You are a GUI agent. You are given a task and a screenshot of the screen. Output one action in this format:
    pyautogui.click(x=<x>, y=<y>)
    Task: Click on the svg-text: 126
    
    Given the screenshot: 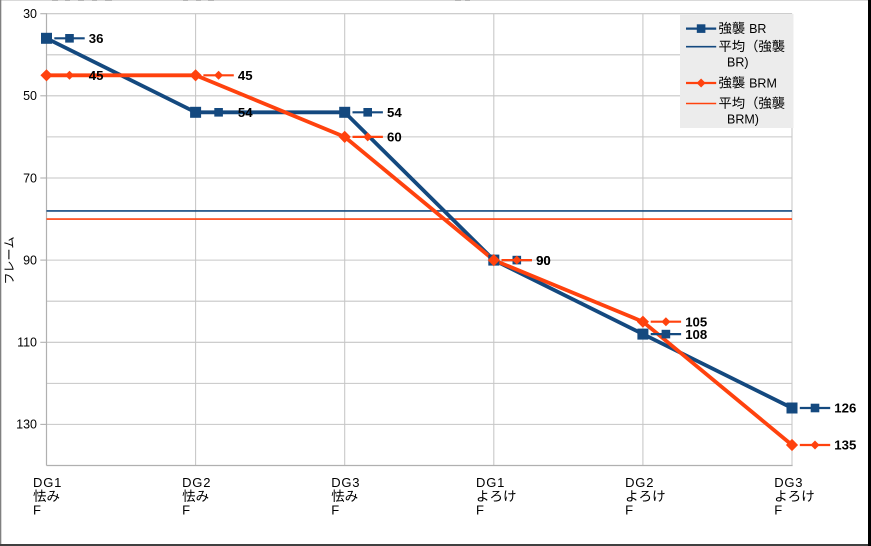 What is the action you would take?
    pyautogui.click(x=845, y=408)
    